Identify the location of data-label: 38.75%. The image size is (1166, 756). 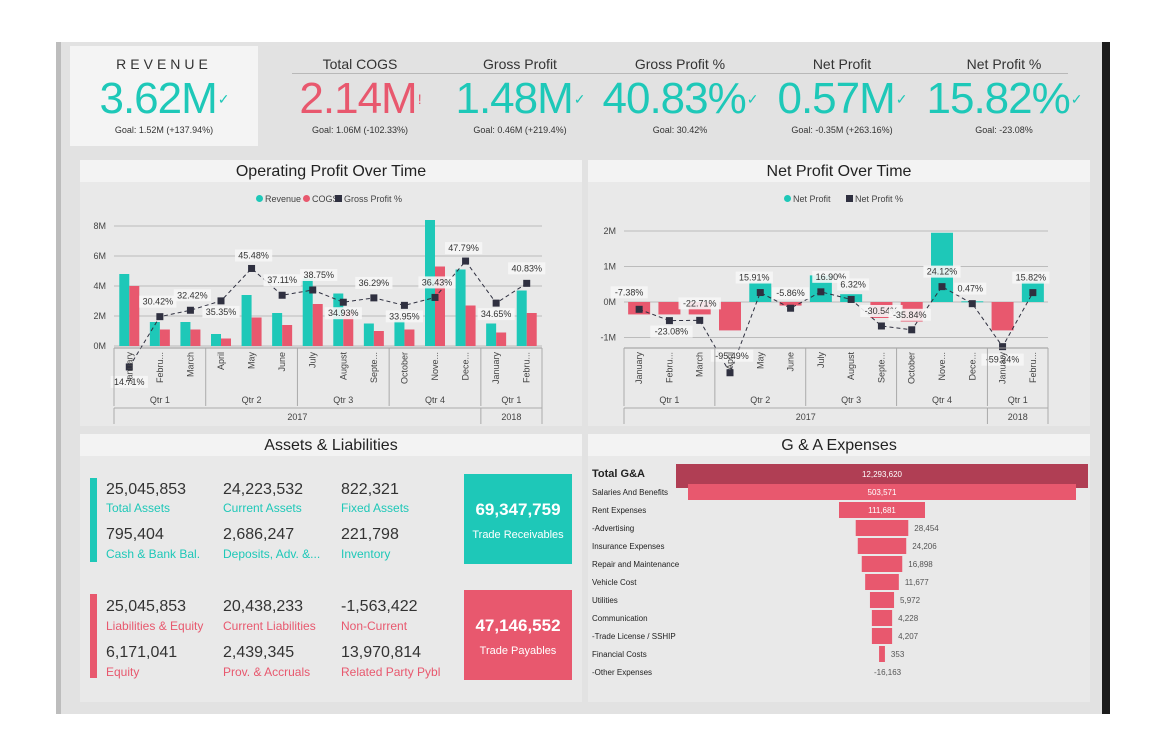
(318, 275).